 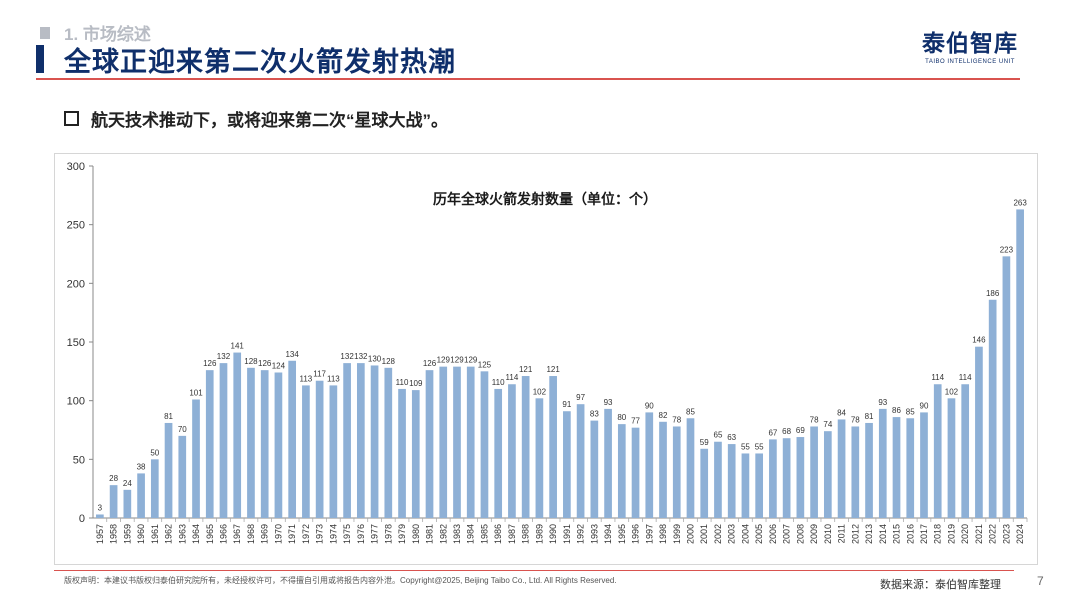 What do you see at coordinates (292, 354) in the screenshot?
I see `data-label: 134` at bounding box center [292, 354].